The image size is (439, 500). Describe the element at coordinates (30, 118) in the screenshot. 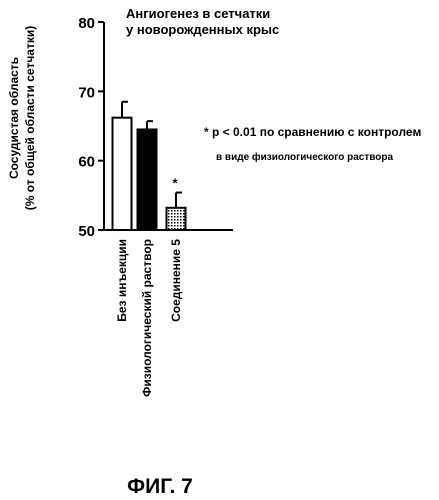

I see `y-axis-label-line-2: (% от общей области сетчатки)` at that location.